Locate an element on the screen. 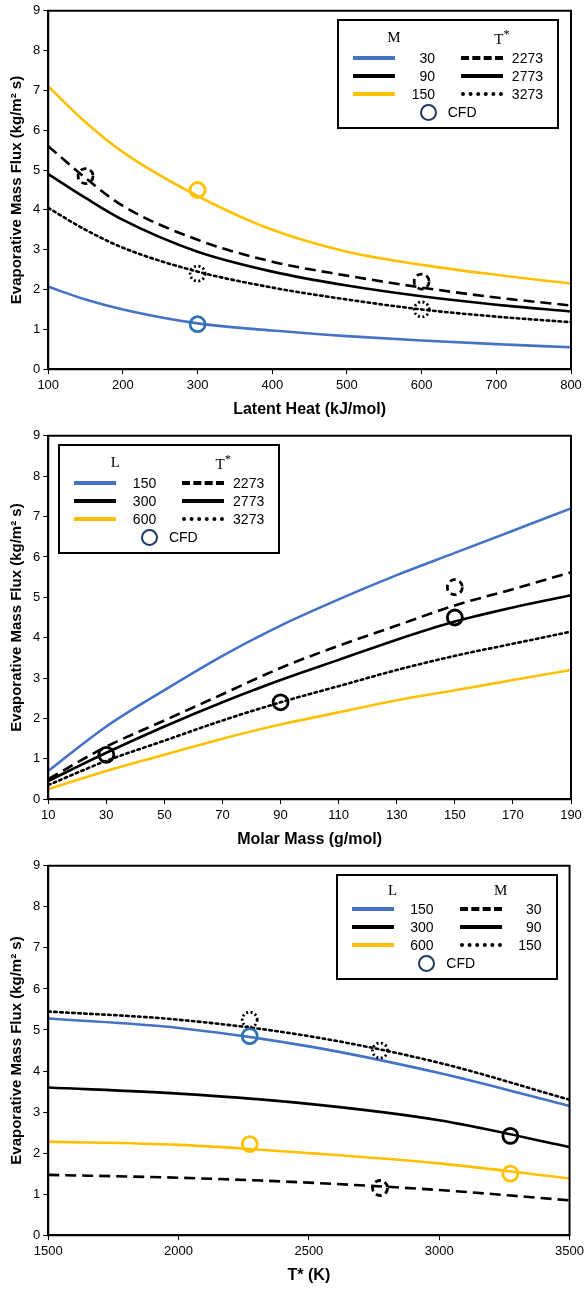  x-tick-label: 800 is located at coordinates (571, 384).